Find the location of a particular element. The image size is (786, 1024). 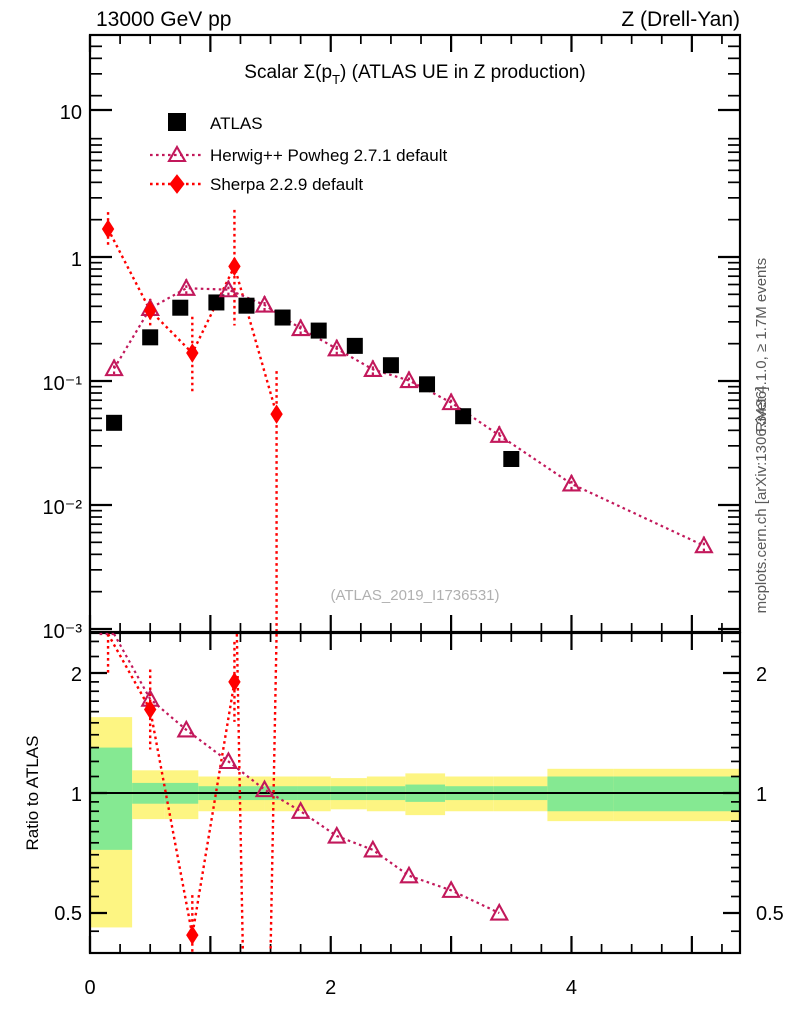

plot-title: Scalar Σ(pT) (ATLAS UE in Z production) is located at coordinates (414, 74).